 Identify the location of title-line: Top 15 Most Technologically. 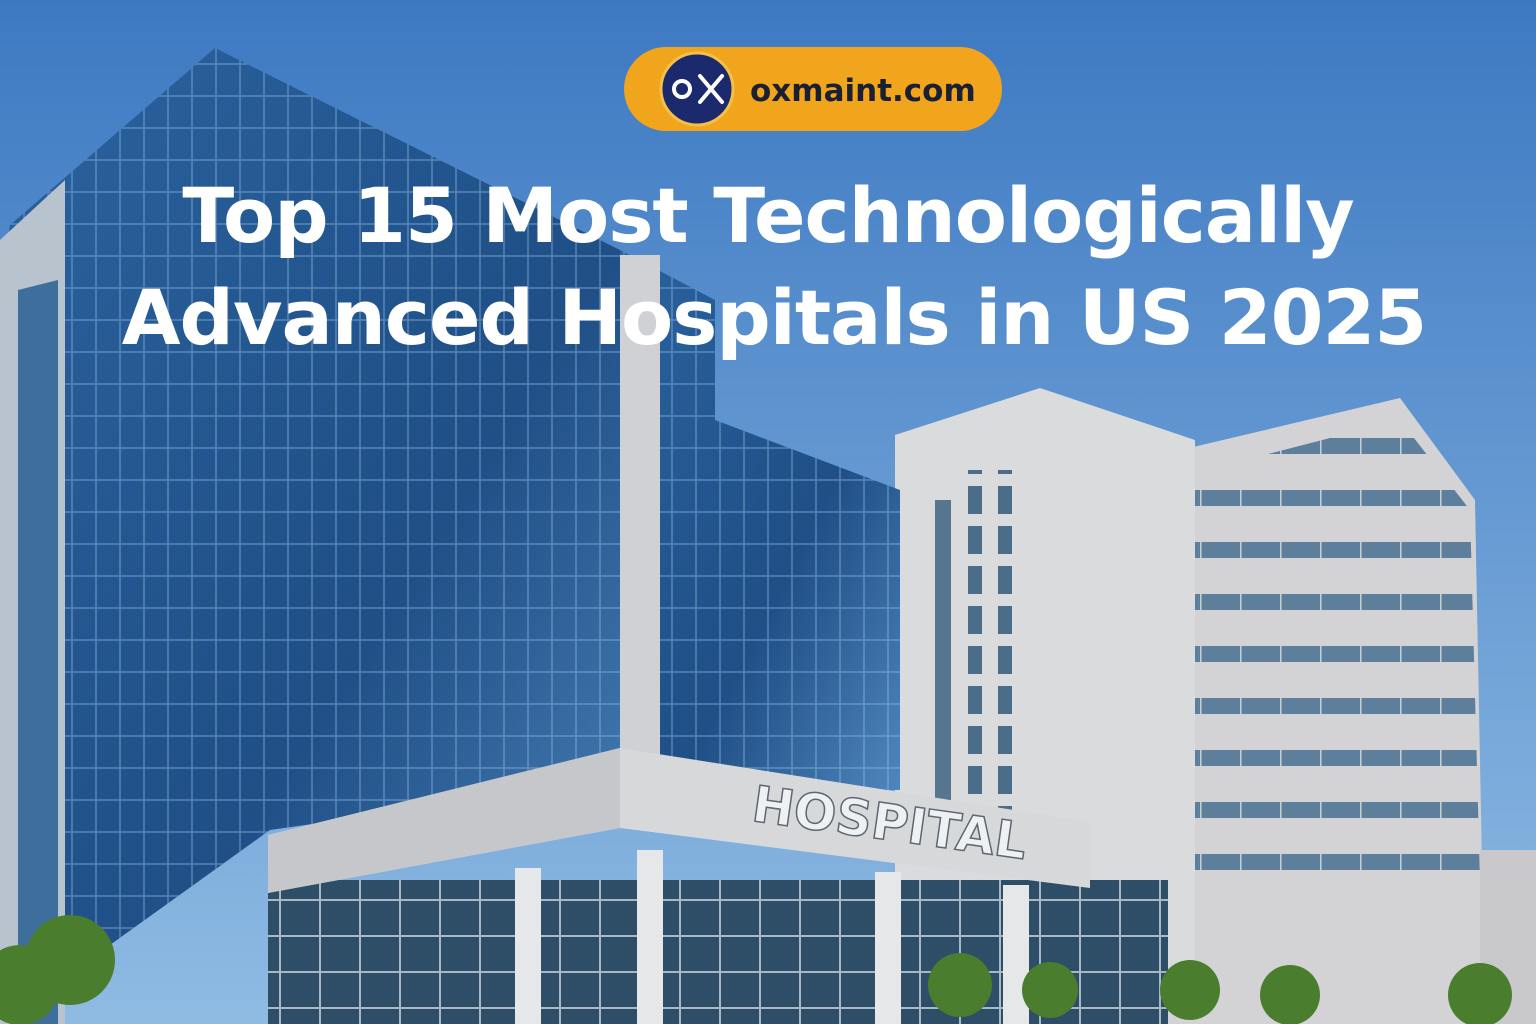
(768, 215).